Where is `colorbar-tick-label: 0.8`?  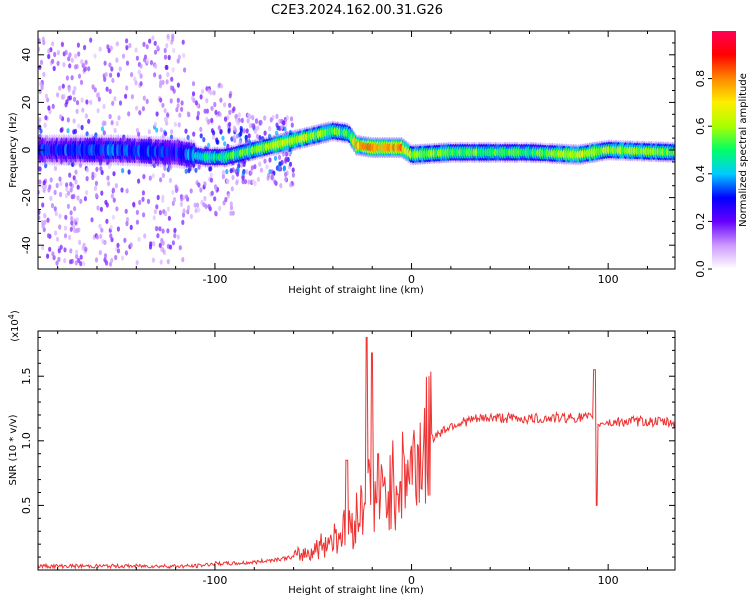 colorbar-tick-label: 0.8 is located at coordinates (700, 79).